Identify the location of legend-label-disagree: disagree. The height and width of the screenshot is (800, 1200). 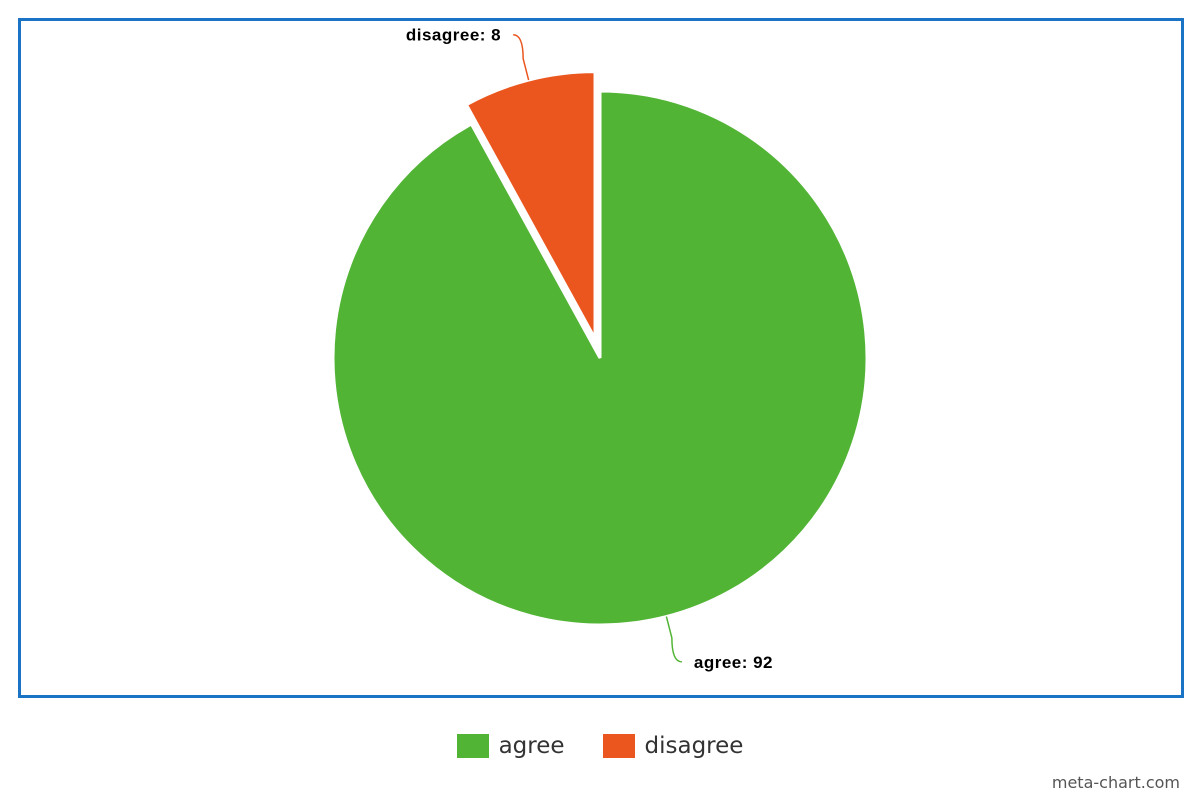
(694, 746).